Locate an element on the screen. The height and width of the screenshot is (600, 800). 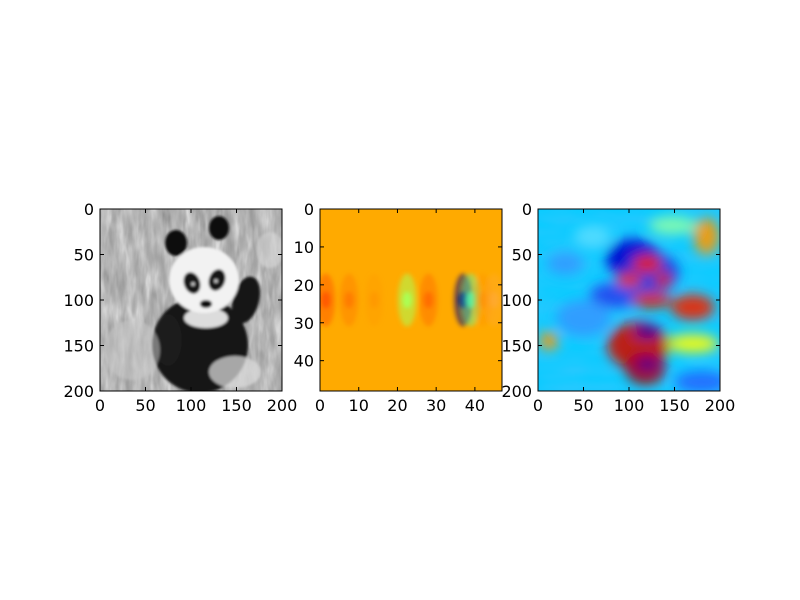
y-tick-label: 20 is located at coordinates (304, 285).